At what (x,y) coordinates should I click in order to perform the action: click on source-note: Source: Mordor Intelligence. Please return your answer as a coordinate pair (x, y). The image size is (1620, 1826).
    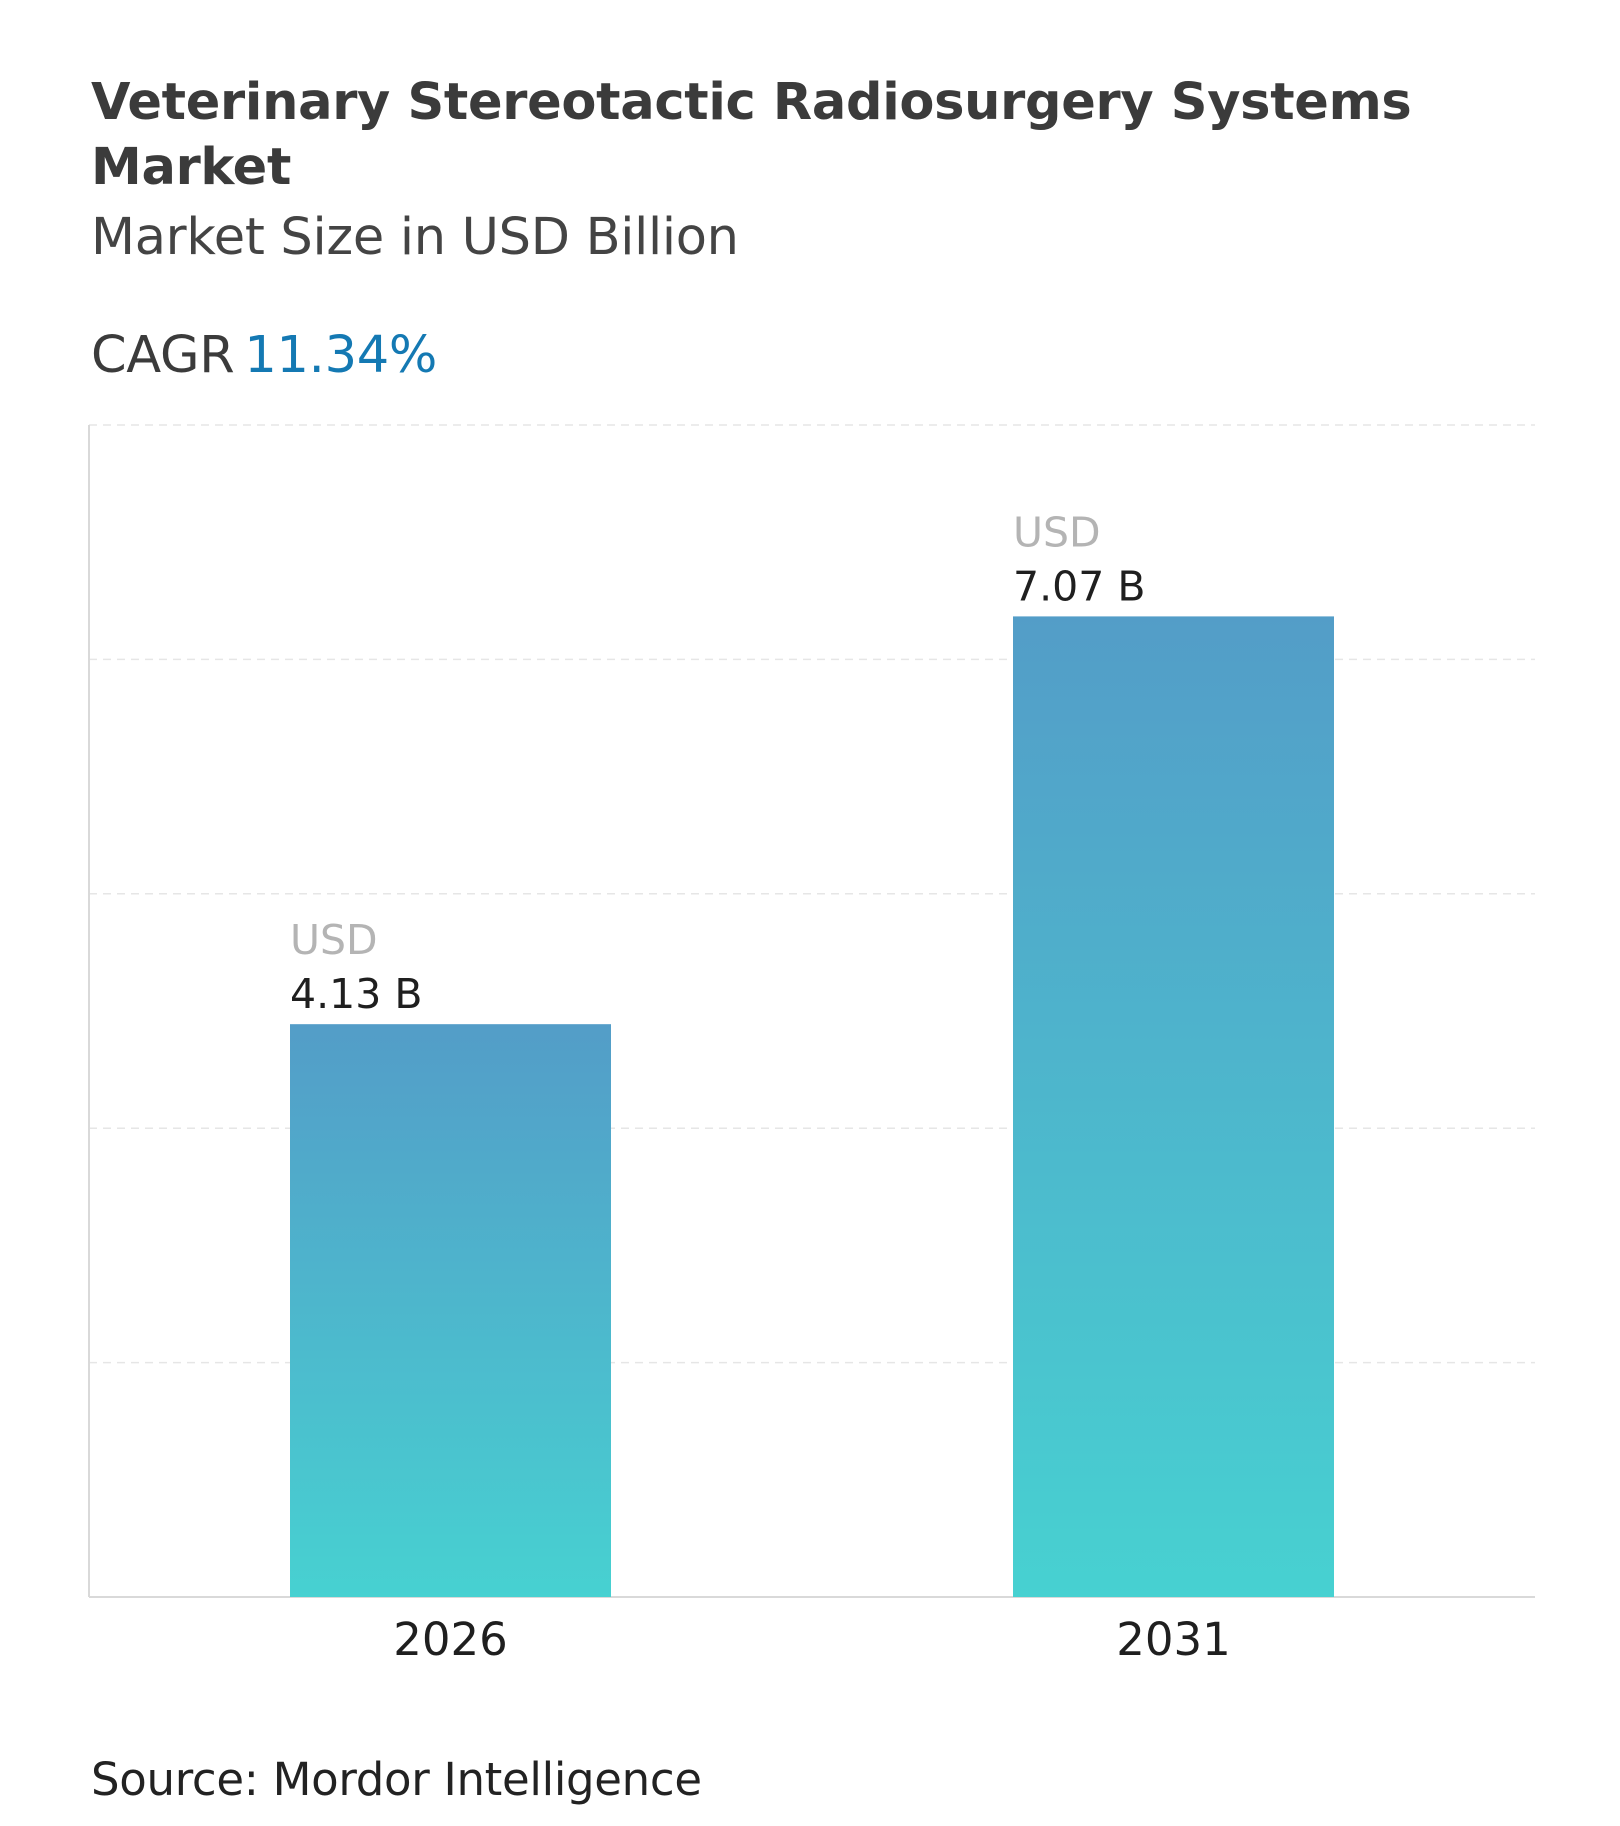
    Looking at the image, I should click on (396, 1779).